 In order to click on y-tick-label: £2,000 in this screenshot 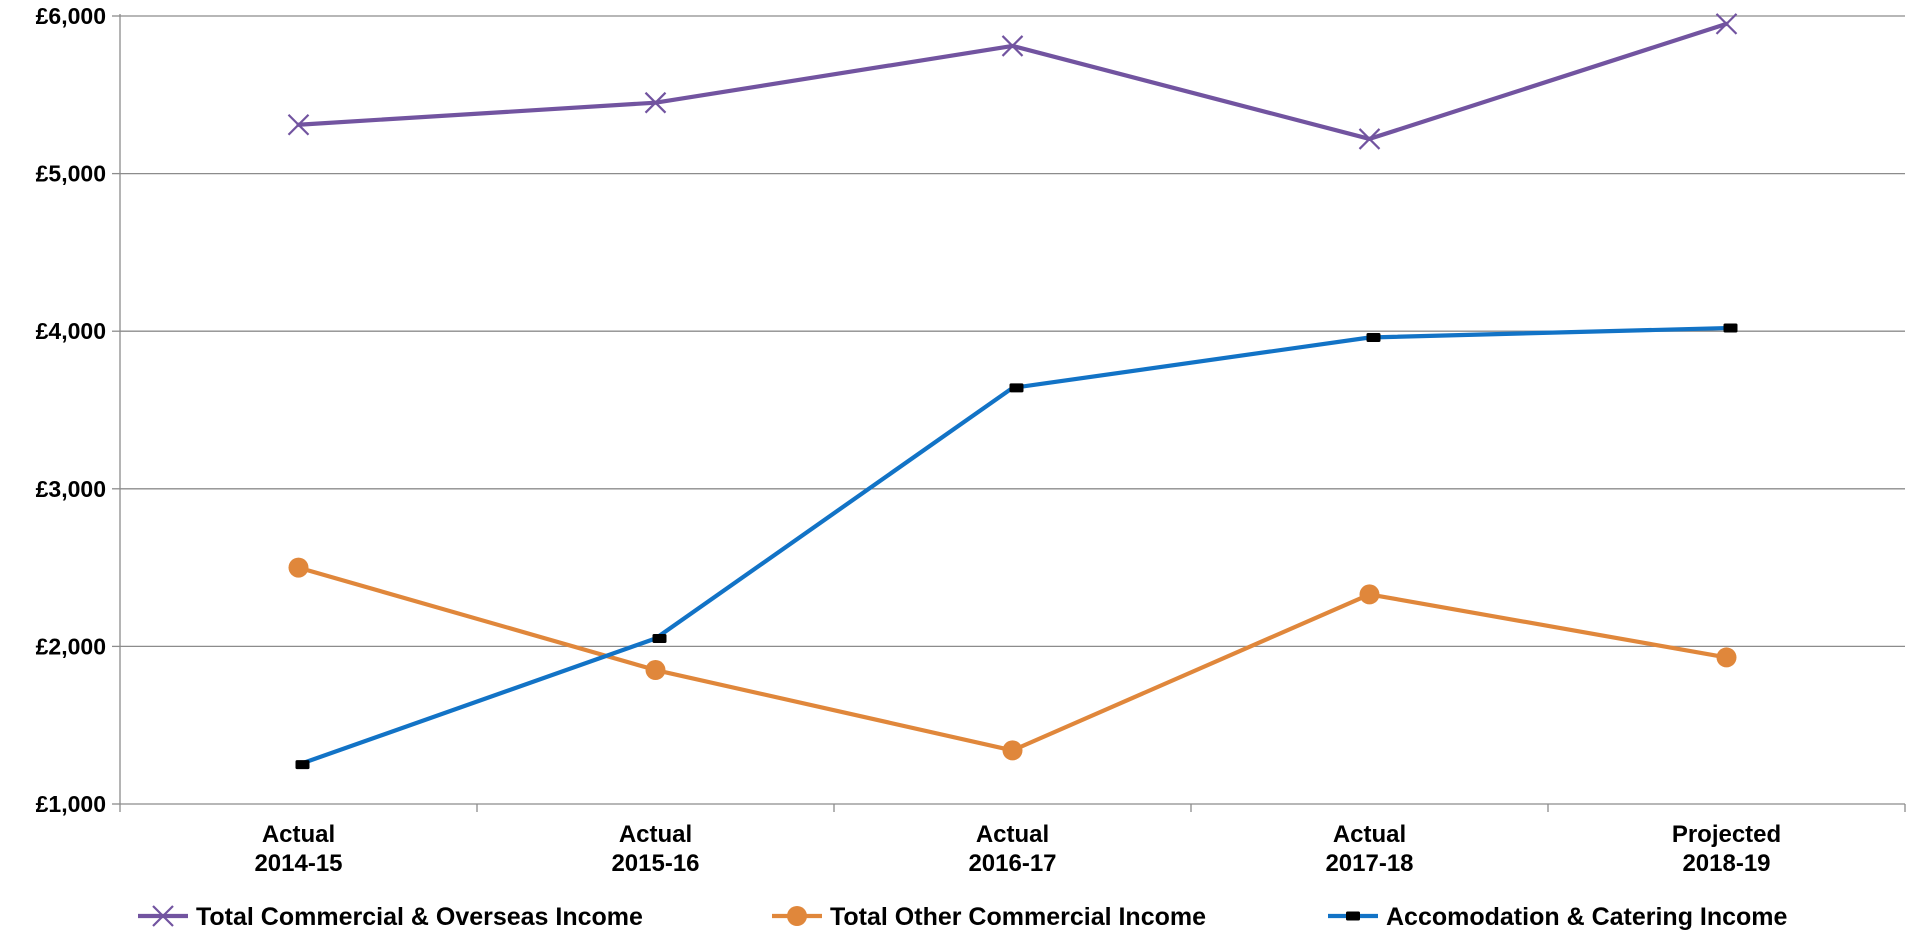, I will do `click(71, 646)`.